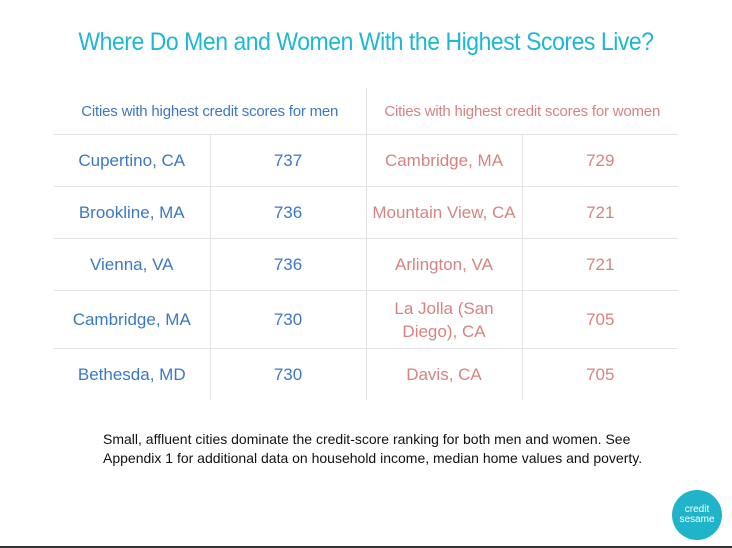 This screenshot has height=548, width=732. What do you see at coordinates (132, 319) in the screenshot?
I see `men-city-cell: Cambridge, MA` at bounding box center [132, 319].